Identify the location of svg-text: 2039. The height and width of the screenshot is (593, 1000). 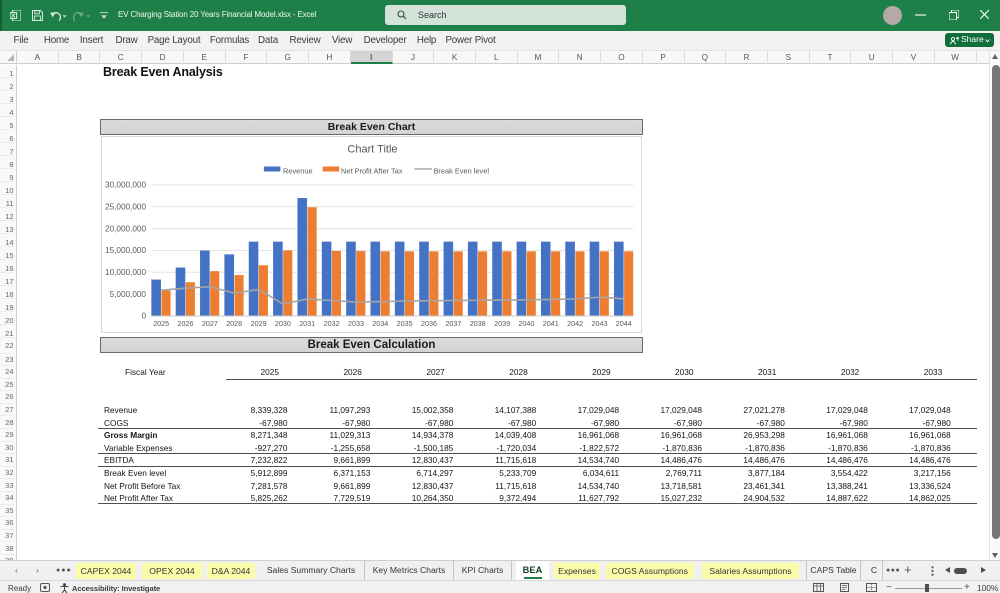
(502, 323).